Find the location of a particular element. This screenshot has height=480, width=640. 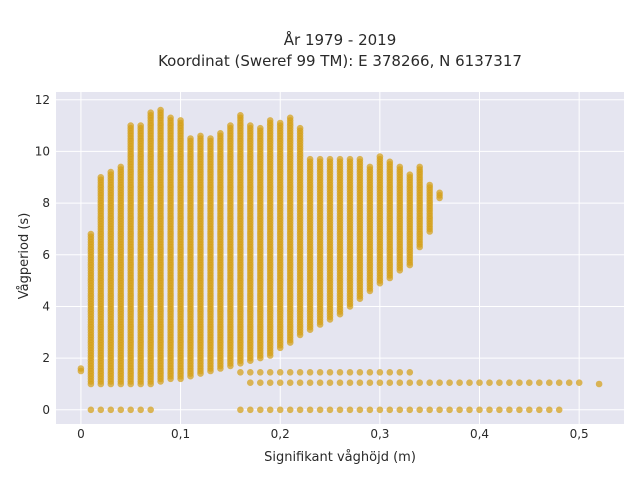

x-tick-label: 0,3 is located at coordinates (379, 434).